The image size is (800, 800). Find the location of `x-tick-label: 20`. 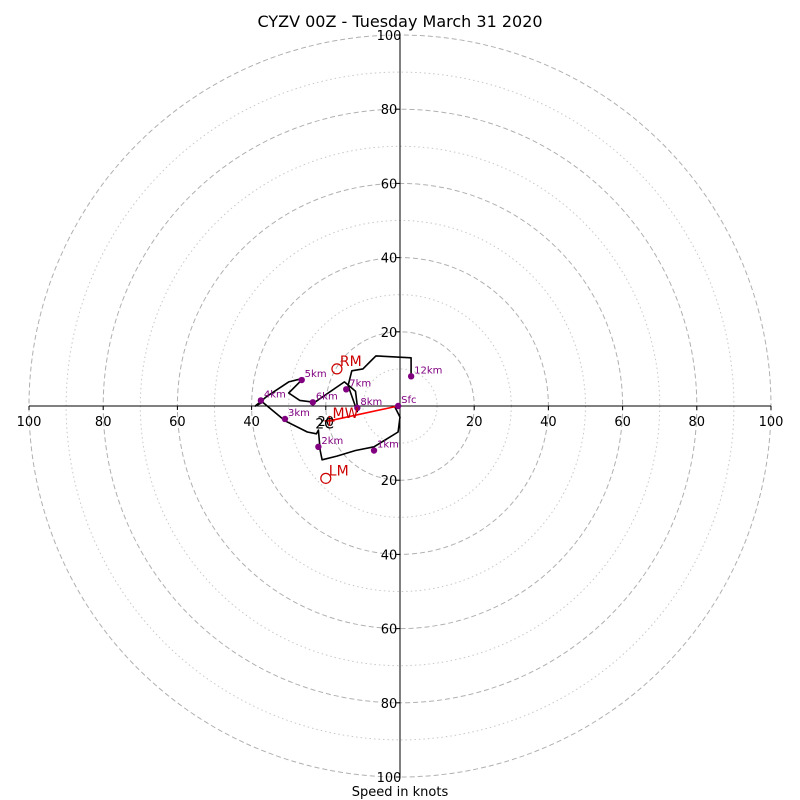

x-tick-label: 20 is located at coordinates (474, 422).